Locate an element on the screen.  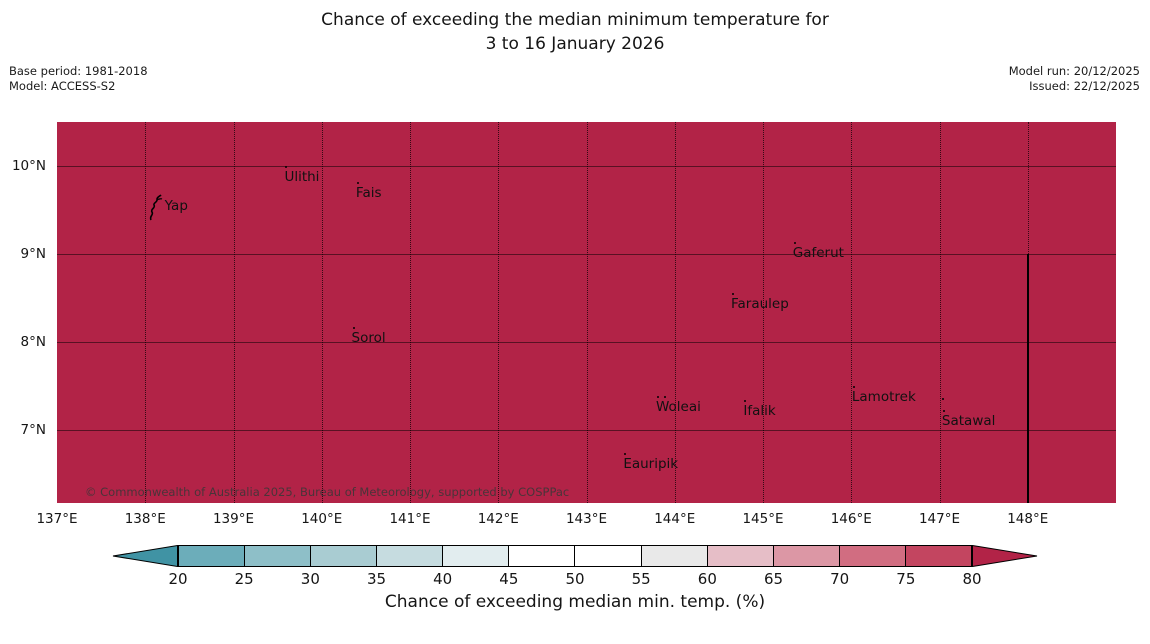
colorbar-over-arrow is located at coordinates (1005, 556).